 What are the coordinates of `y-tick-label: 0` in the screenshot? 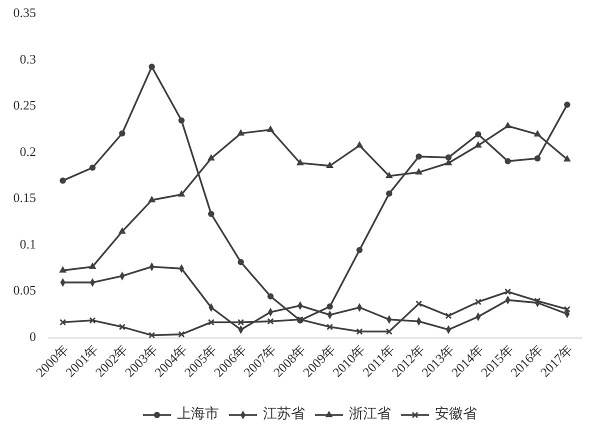 It's located at (33, 336).